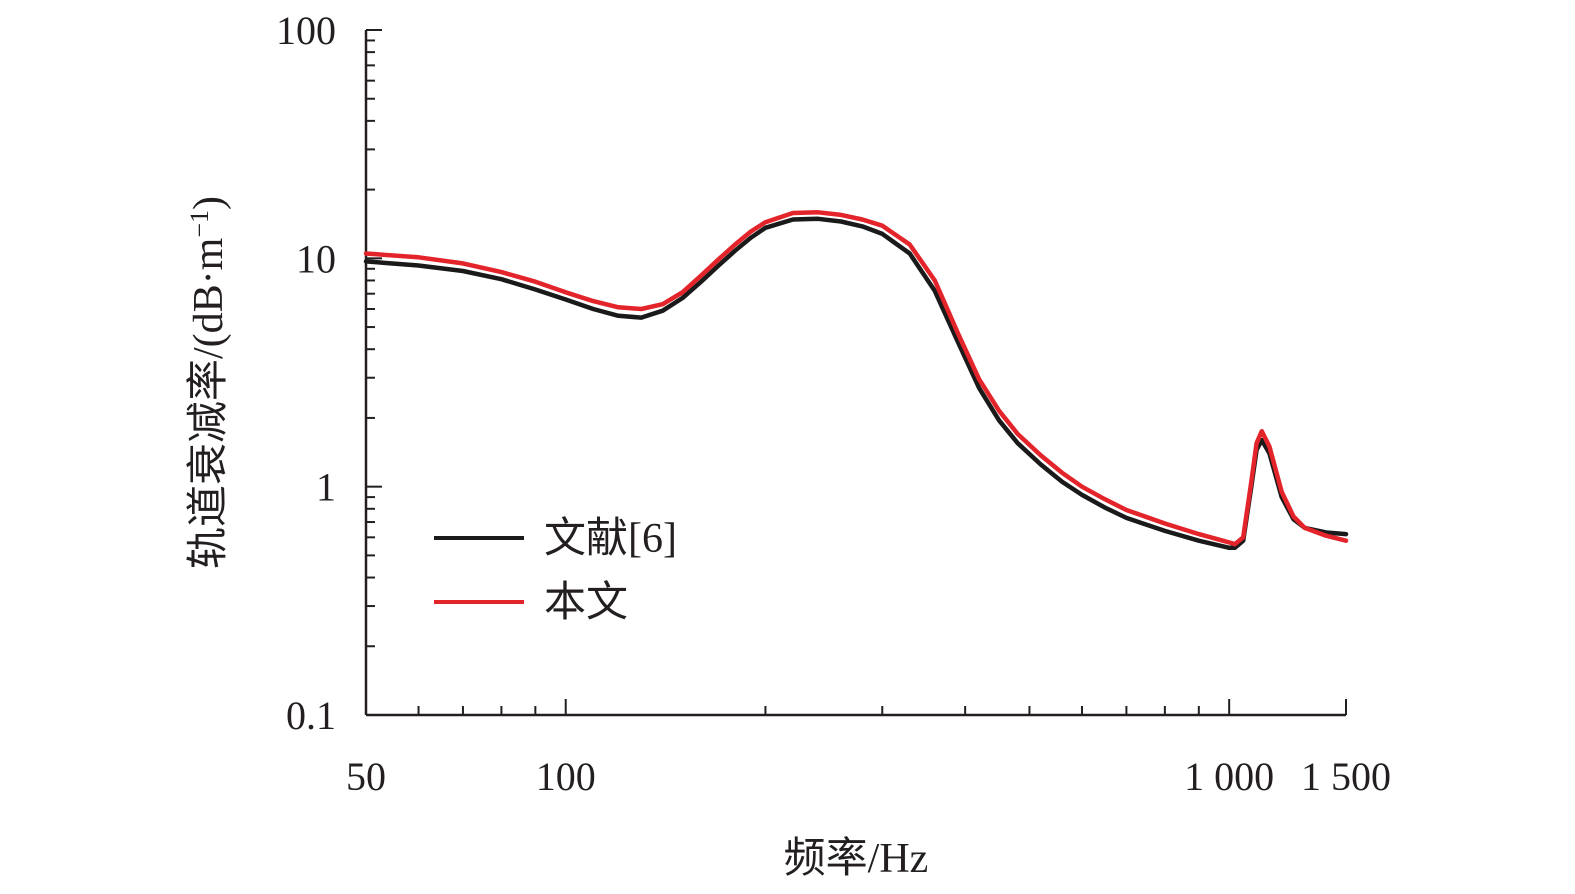  Describe the element at coordinates (326, 487) in the screenshot. I see `y-tick-label: 1` at that location.